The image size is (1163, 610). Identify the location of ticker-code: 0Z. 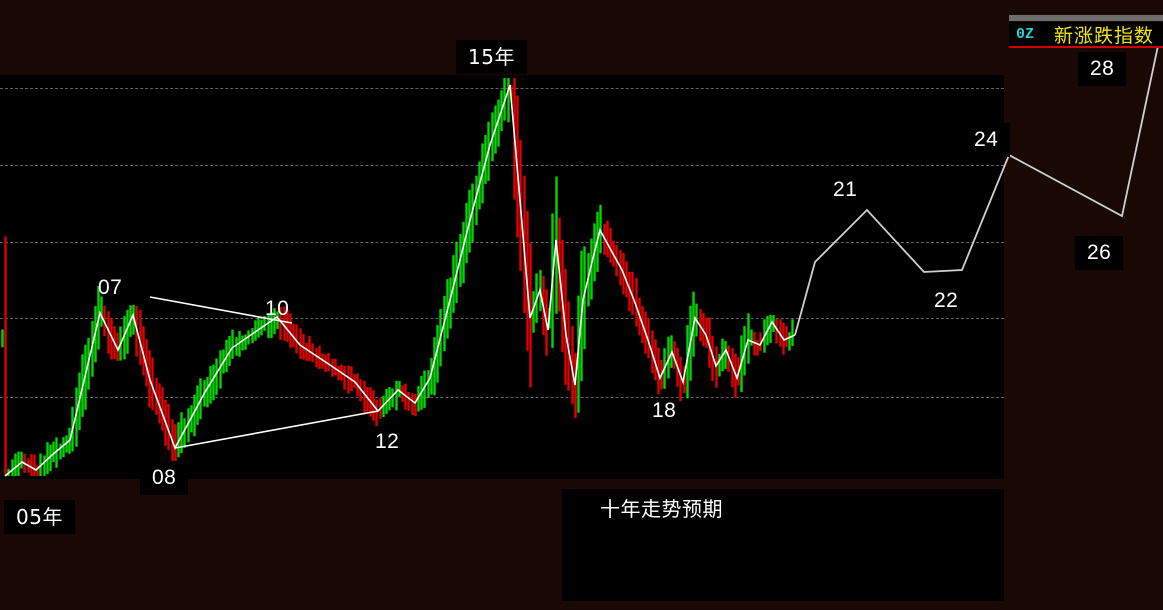
(1025, 34).